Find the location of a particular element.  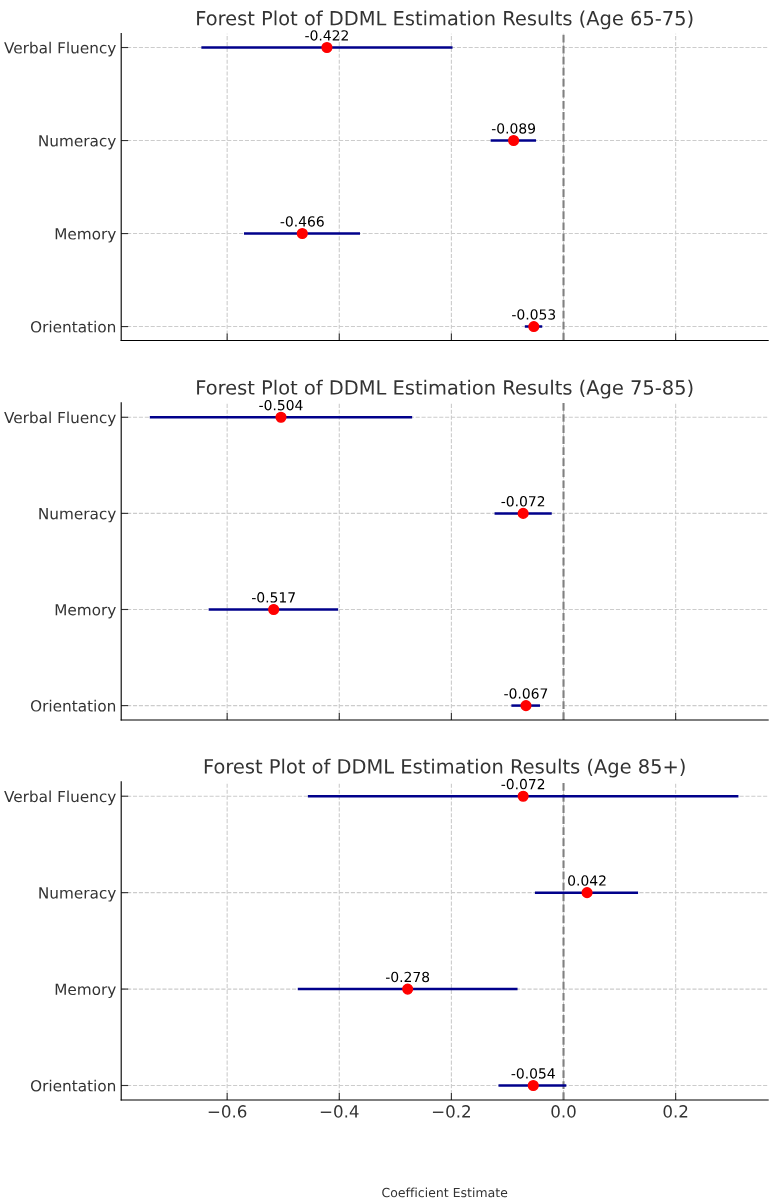

data-label: -0.067 is located at coordinates (526, 693).